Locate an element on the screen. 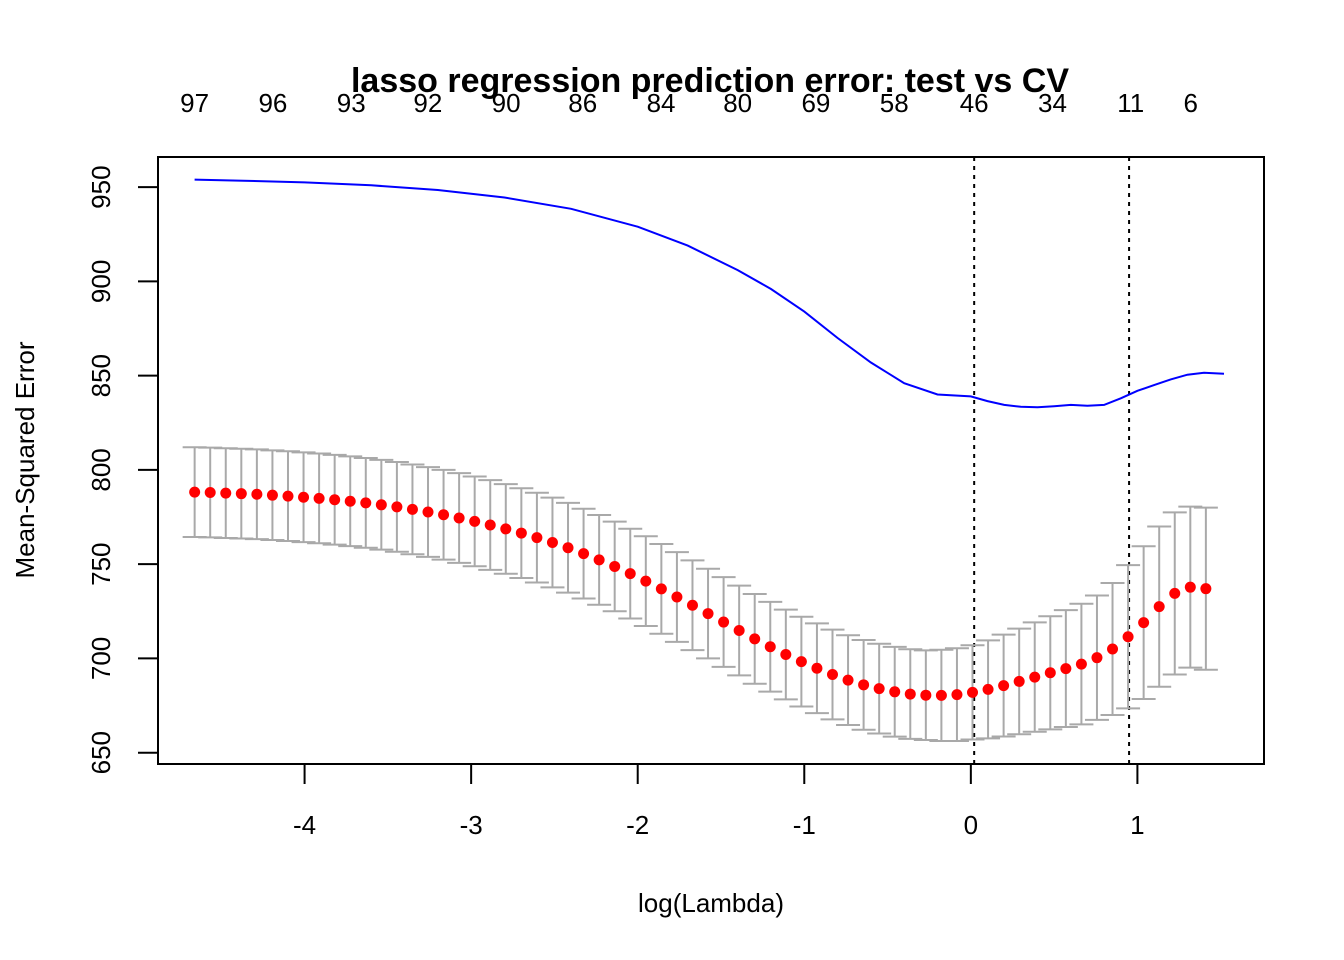 This screenshot has height=960, width=1344. y-tick-label: 850 is located at coordinates (101, 375).